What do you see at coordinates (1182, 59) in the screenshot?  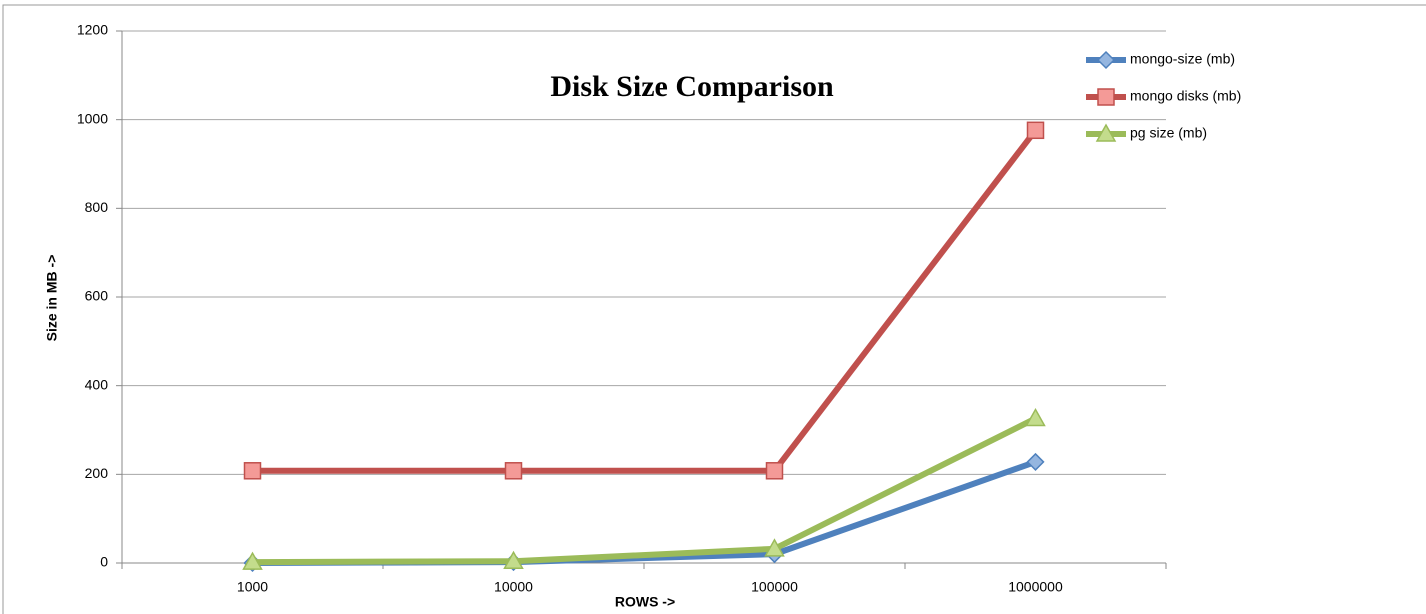 I see `legend-label: mongo-size (mb)` at bounding box center [1182, 59].